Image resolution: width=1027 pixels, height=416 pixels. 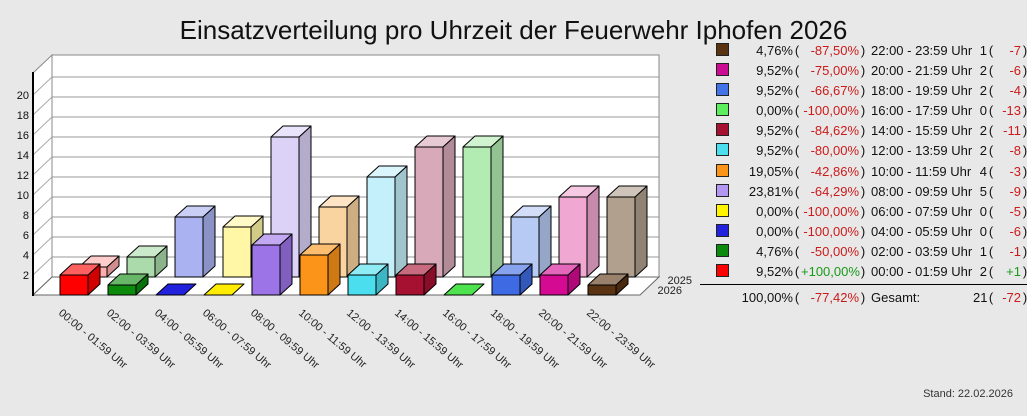 I want to click on legend-row: 9,52%(+100,00%) 00:00 - 01:59 Uhr 2(+1), so click(x=863, y=272).